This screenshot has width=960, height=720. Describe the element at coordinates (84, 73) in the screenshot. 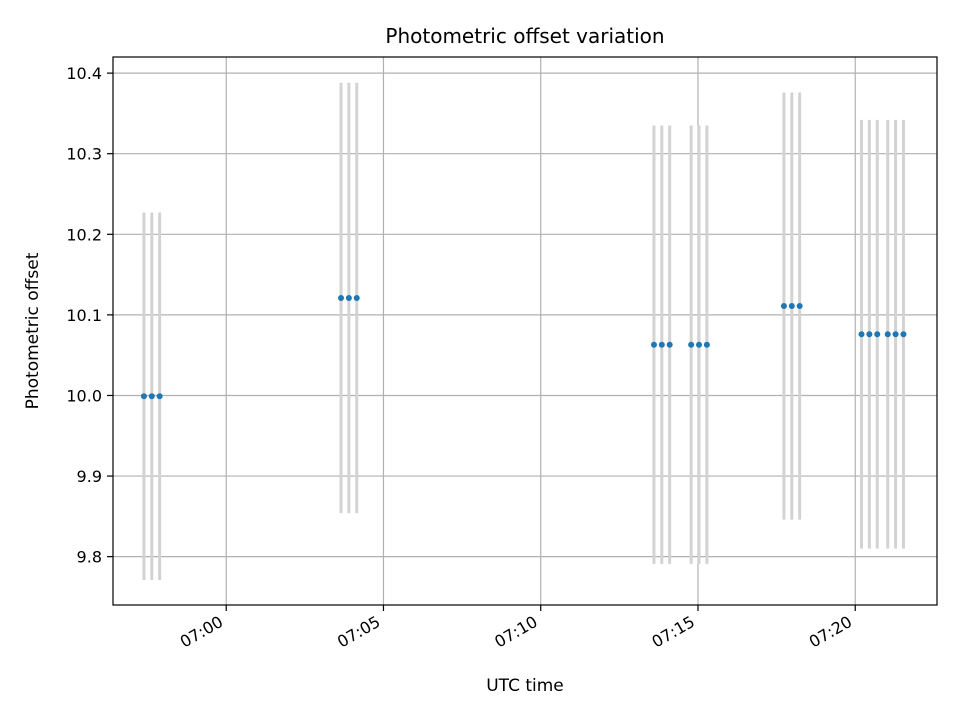

I see `y-tick-label: 10.4` at that location.